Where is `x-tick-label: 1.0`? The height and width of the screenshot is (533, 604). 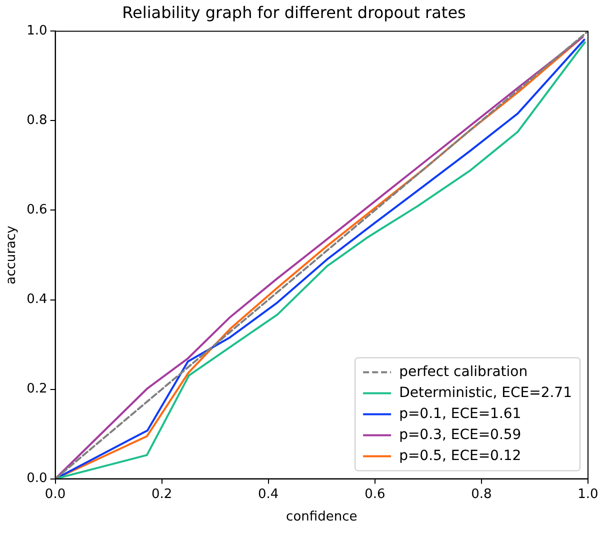
x-tick-label: 1.0 is located at coordinates (588, 494).